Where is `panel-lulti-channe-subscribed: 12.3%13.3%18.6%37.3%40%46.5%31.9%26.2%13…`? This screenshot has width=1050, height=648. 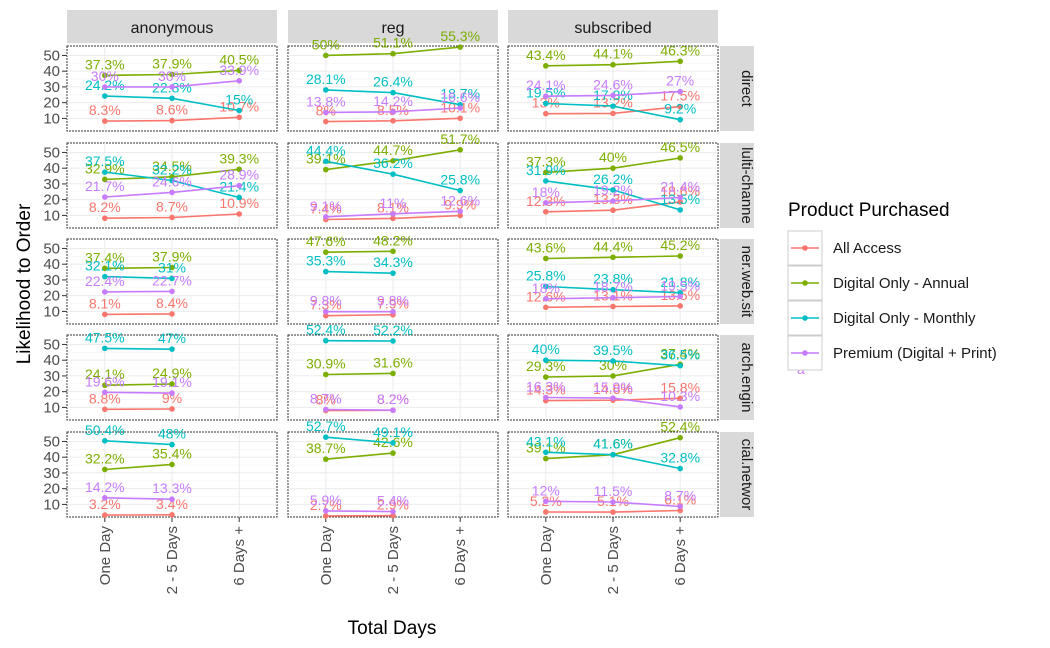
panel-lulti-channe-subscribed: 12.3%13.3%18.6%37.3%40%46.5%31.9%26.2%13… is located at coordinates (613, 184).